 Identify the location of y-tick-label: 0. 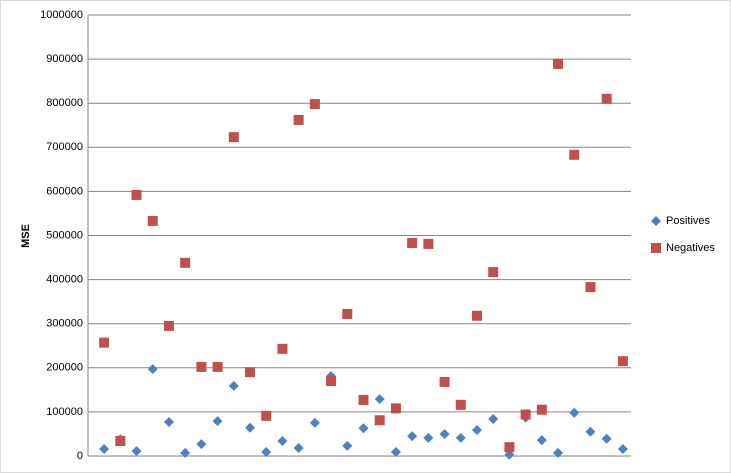
(80, 456).